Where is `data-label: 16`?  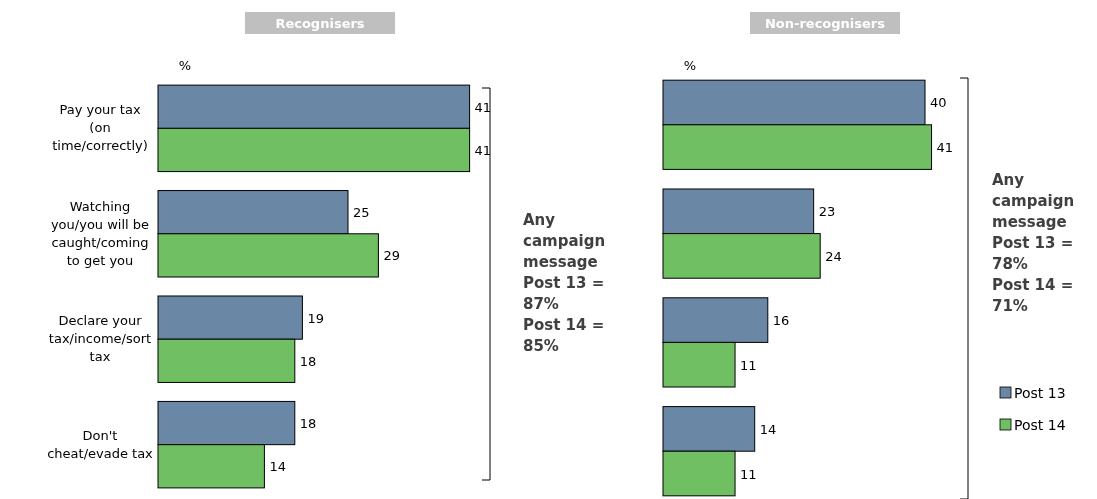
data-label: 16 is located at coordinates (781, 321).